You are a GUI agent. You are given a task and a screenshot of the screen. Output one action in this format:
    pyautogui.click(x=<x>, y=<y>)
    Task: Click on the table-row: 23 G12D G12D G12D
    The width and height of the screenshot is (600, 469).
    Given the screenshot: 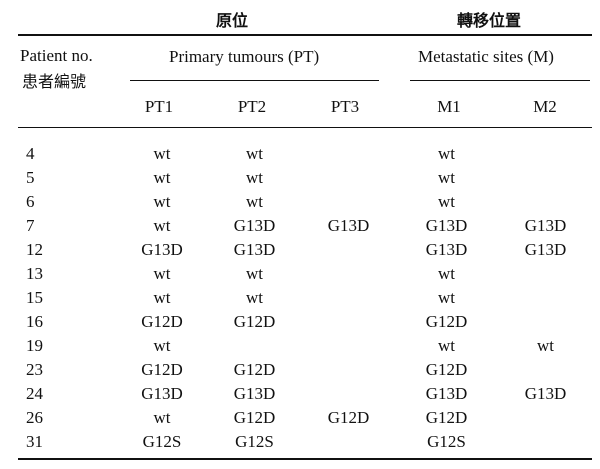 What is the action you would take?
    pyautogui.click(x=297, y=370)
    